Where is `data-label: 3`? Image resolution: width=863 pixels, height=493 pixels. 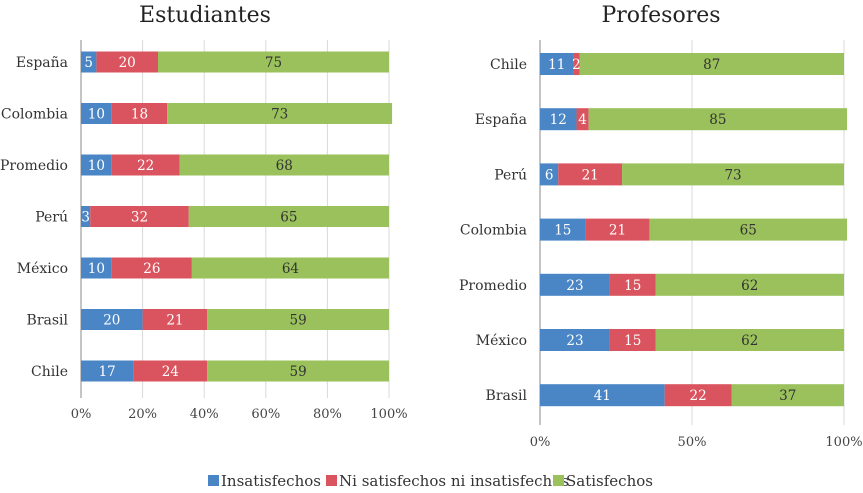 data-label: 3 is located at coordinates (85, 218).